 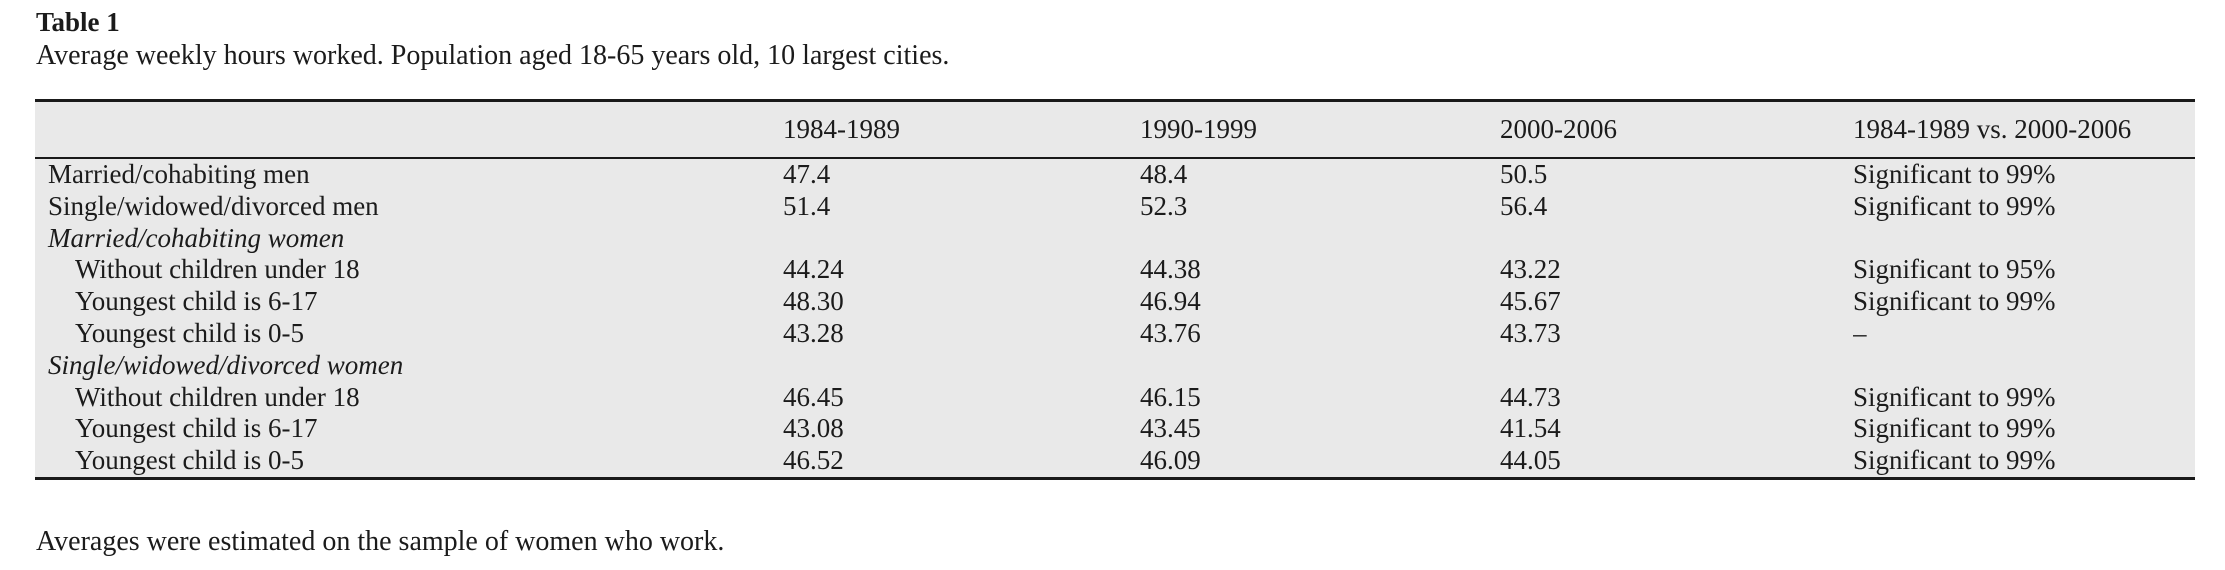 I want to click on cell-value: 43.73, so click(x=1530, y=332).